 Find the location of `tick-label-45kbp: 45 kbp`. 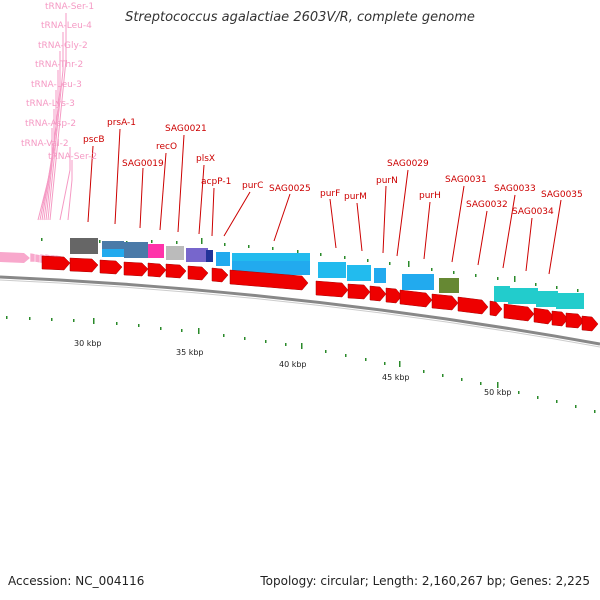

tick-label-45kbp: 45 kbp is located at coordinates (396, 377).